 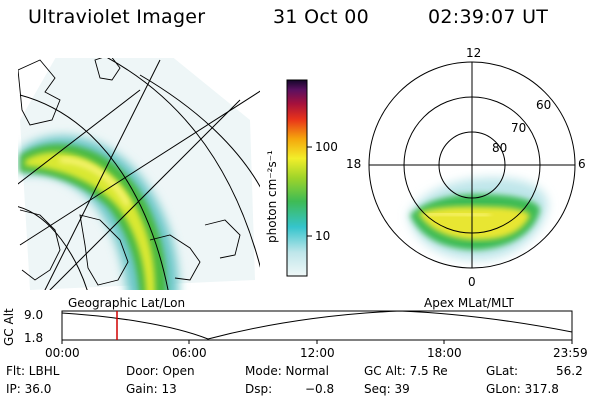 I want to click on x-tick-1800: 18:00, so click(x=444, y=353).